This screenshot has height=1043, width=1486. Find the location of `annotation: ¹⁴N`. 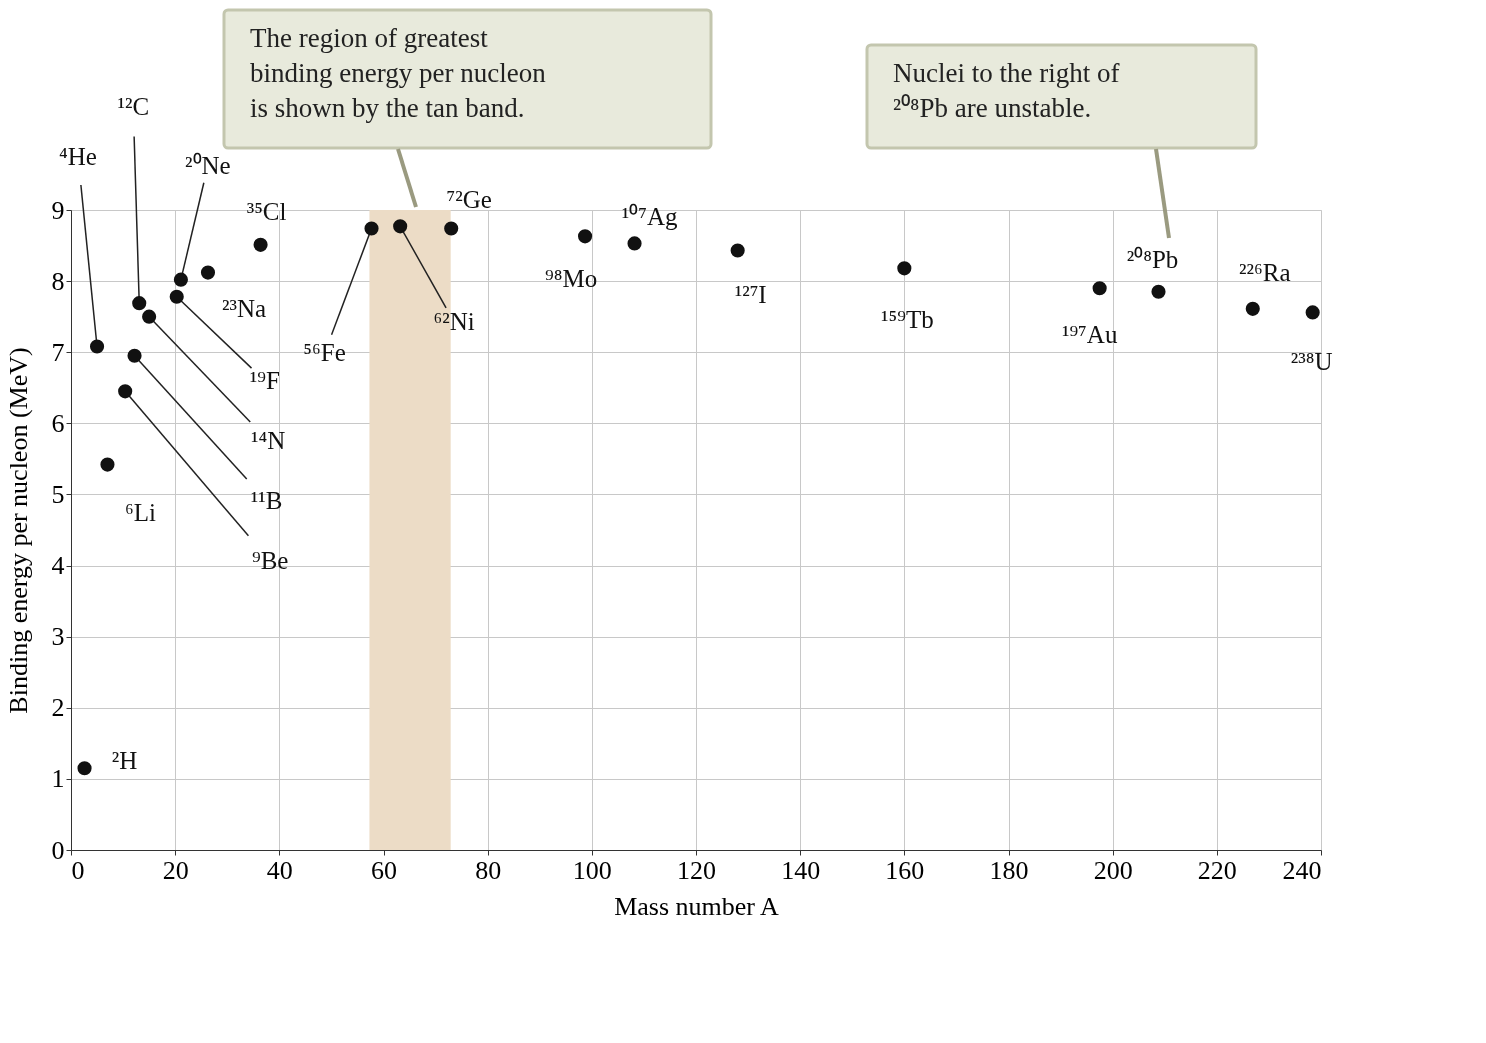

annotation: ¹⁴N is located at coordinates (268, 440).